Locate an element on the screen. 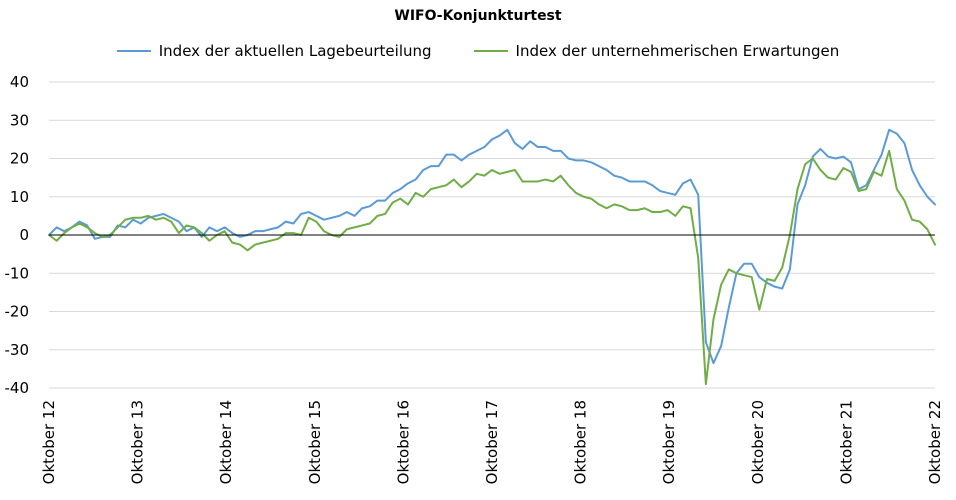 This screenshot has height=500, width=956. y-tick-label: -30 is located at coordinates (17, 350).